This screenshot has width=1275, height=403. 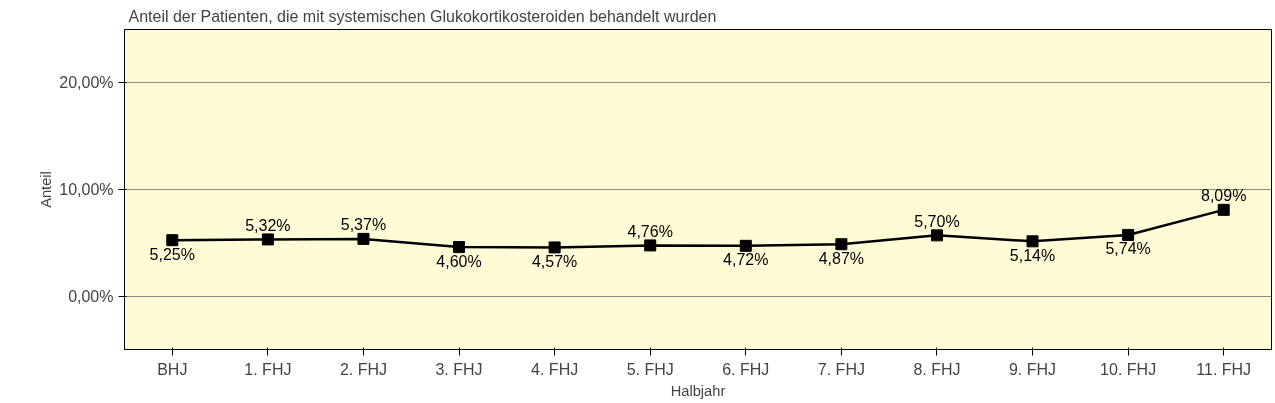 What do you see at coordinates (746, 369) in the screenshot?
I see `x-tick-label: 6. FHJ` at bounding box center [746, 369].